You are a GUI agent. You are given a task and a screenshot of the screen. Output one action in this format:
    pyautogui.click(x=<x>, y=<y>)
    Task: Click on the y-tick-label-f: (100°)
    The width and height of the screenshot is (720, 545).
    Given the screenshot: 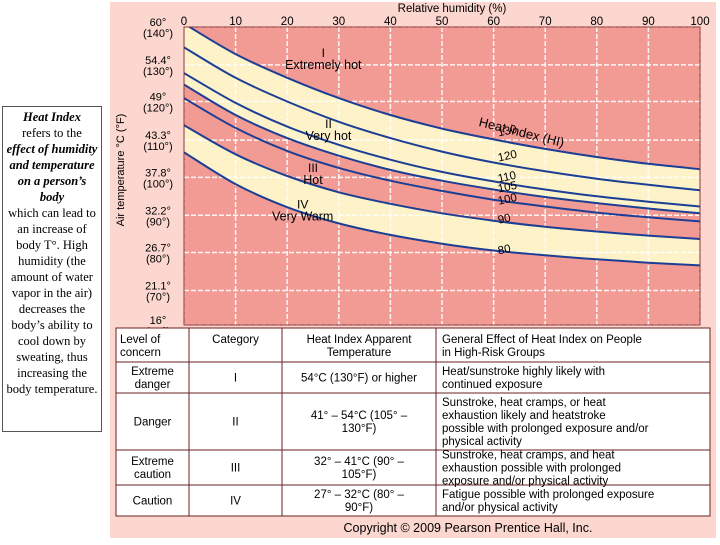 What is the action you would take?
    pyautogui.click(x=158, y=184)
    